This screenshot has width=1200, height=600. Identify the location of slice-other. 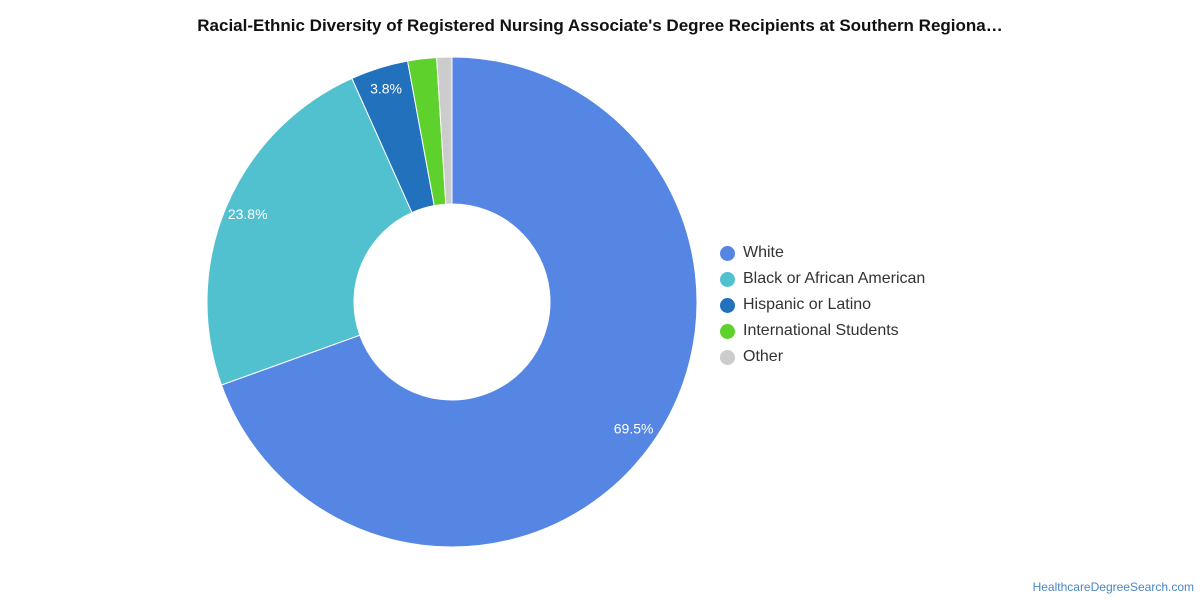
(444, 130).